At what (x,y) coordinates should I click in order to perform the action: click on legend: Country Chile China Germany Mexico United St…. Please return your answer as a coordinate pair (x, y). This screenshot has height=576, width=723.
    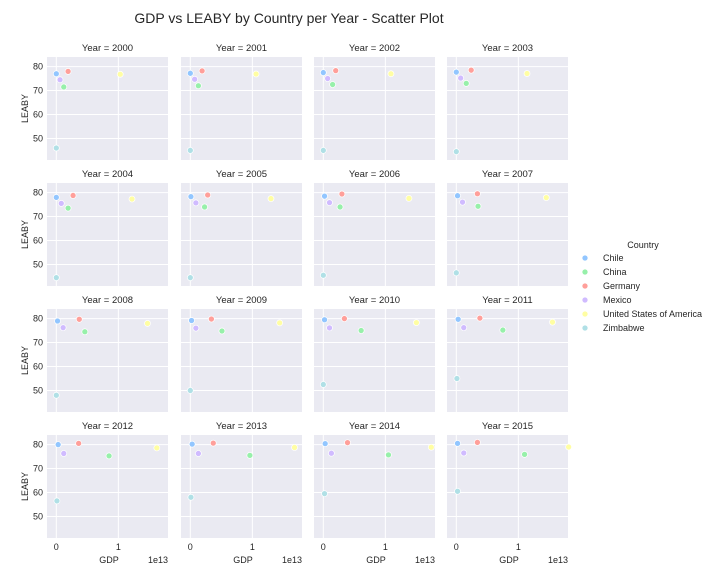
    Looking at the image, I should click on (641, 286).